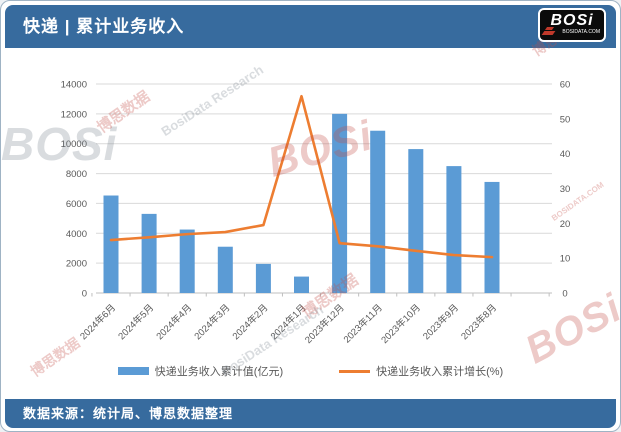 Image resolution: width=621 pixels, height=432 pixels. What do you see at coordinates (363, 324) in the screenshot?
I see `x-axis-label: 2023年11月` at bounding box center [363, 324].